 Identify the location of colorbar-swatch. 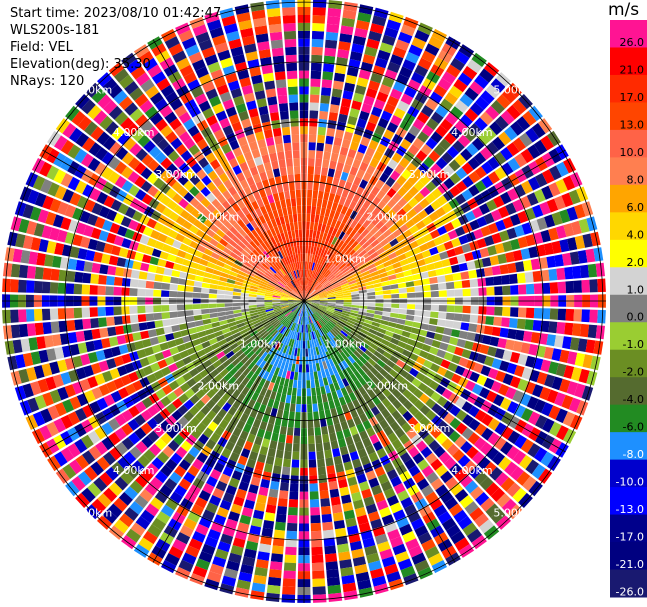
(628, 501).